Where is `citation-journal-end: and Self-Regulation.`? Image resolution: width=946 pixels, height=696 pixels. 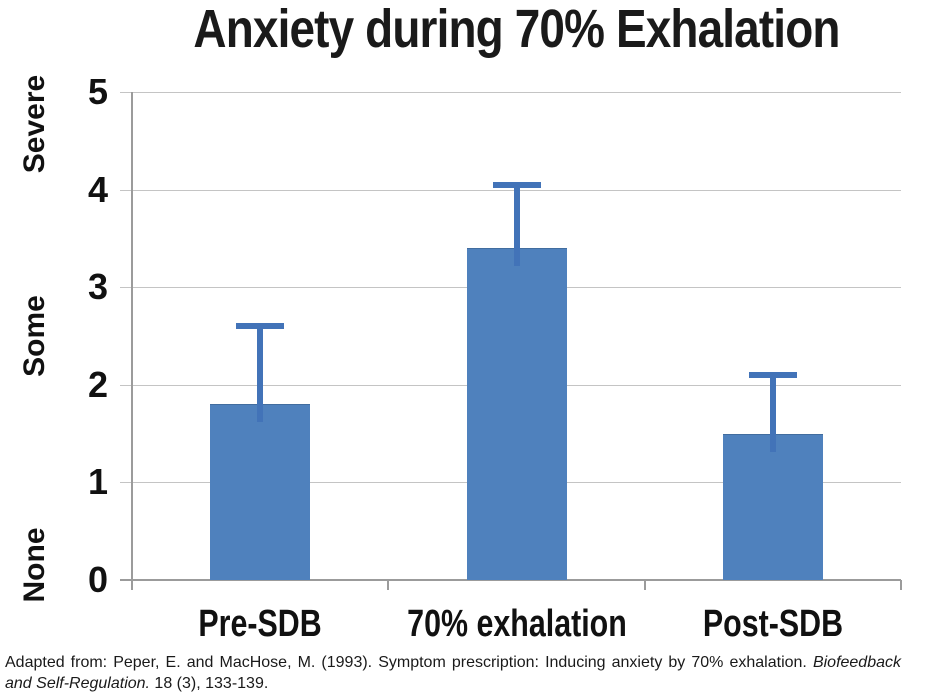
citation-journal-end: and Self-Regulation. is located at coordinates (77, 683).